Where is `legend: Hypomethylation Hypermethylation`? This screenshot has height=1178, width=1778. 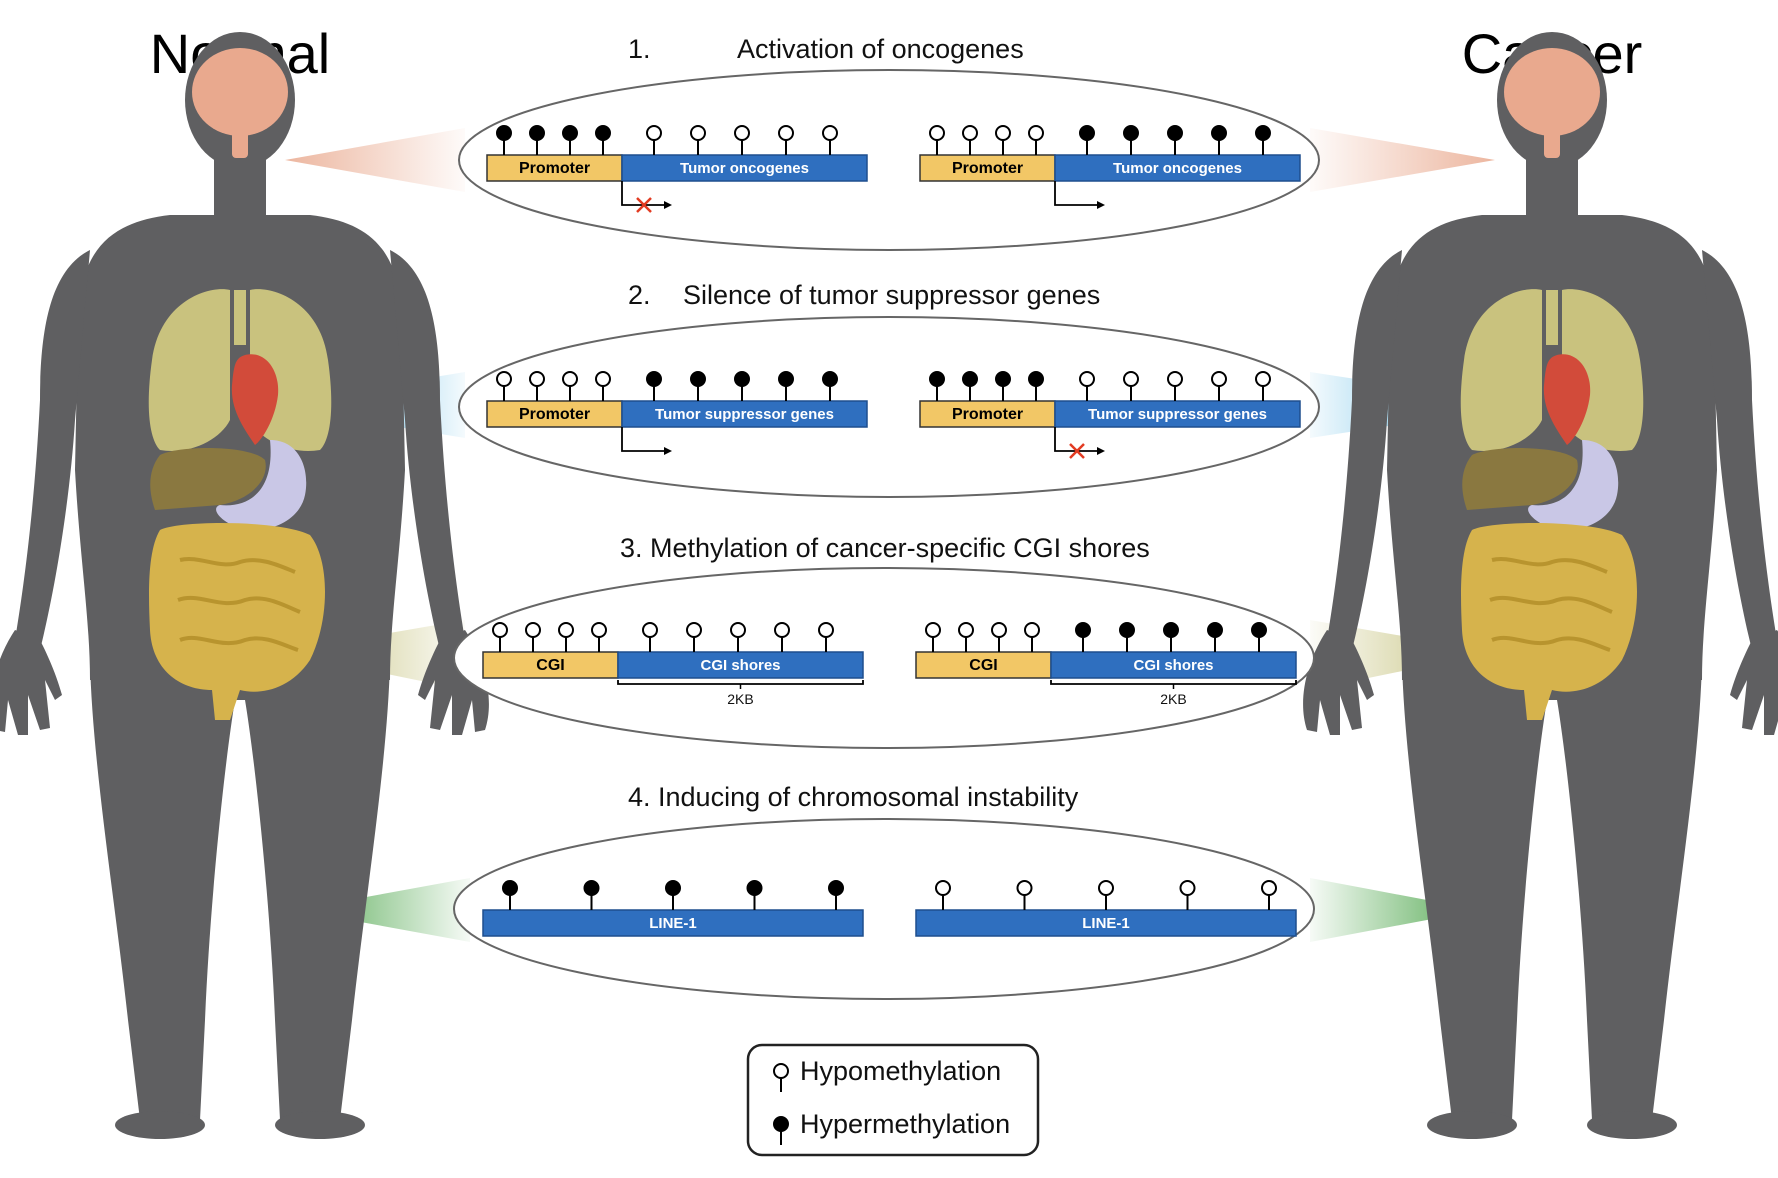 legend: Hypomethylation Hypermethylation is located at coordinates (893, 1100).